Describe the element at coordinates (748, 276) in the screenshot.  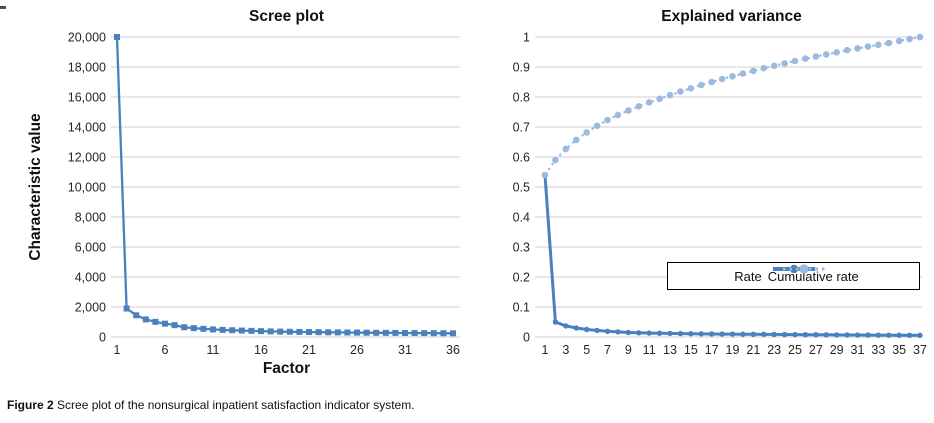
I see `legend-label-rate: Rate` at that location.